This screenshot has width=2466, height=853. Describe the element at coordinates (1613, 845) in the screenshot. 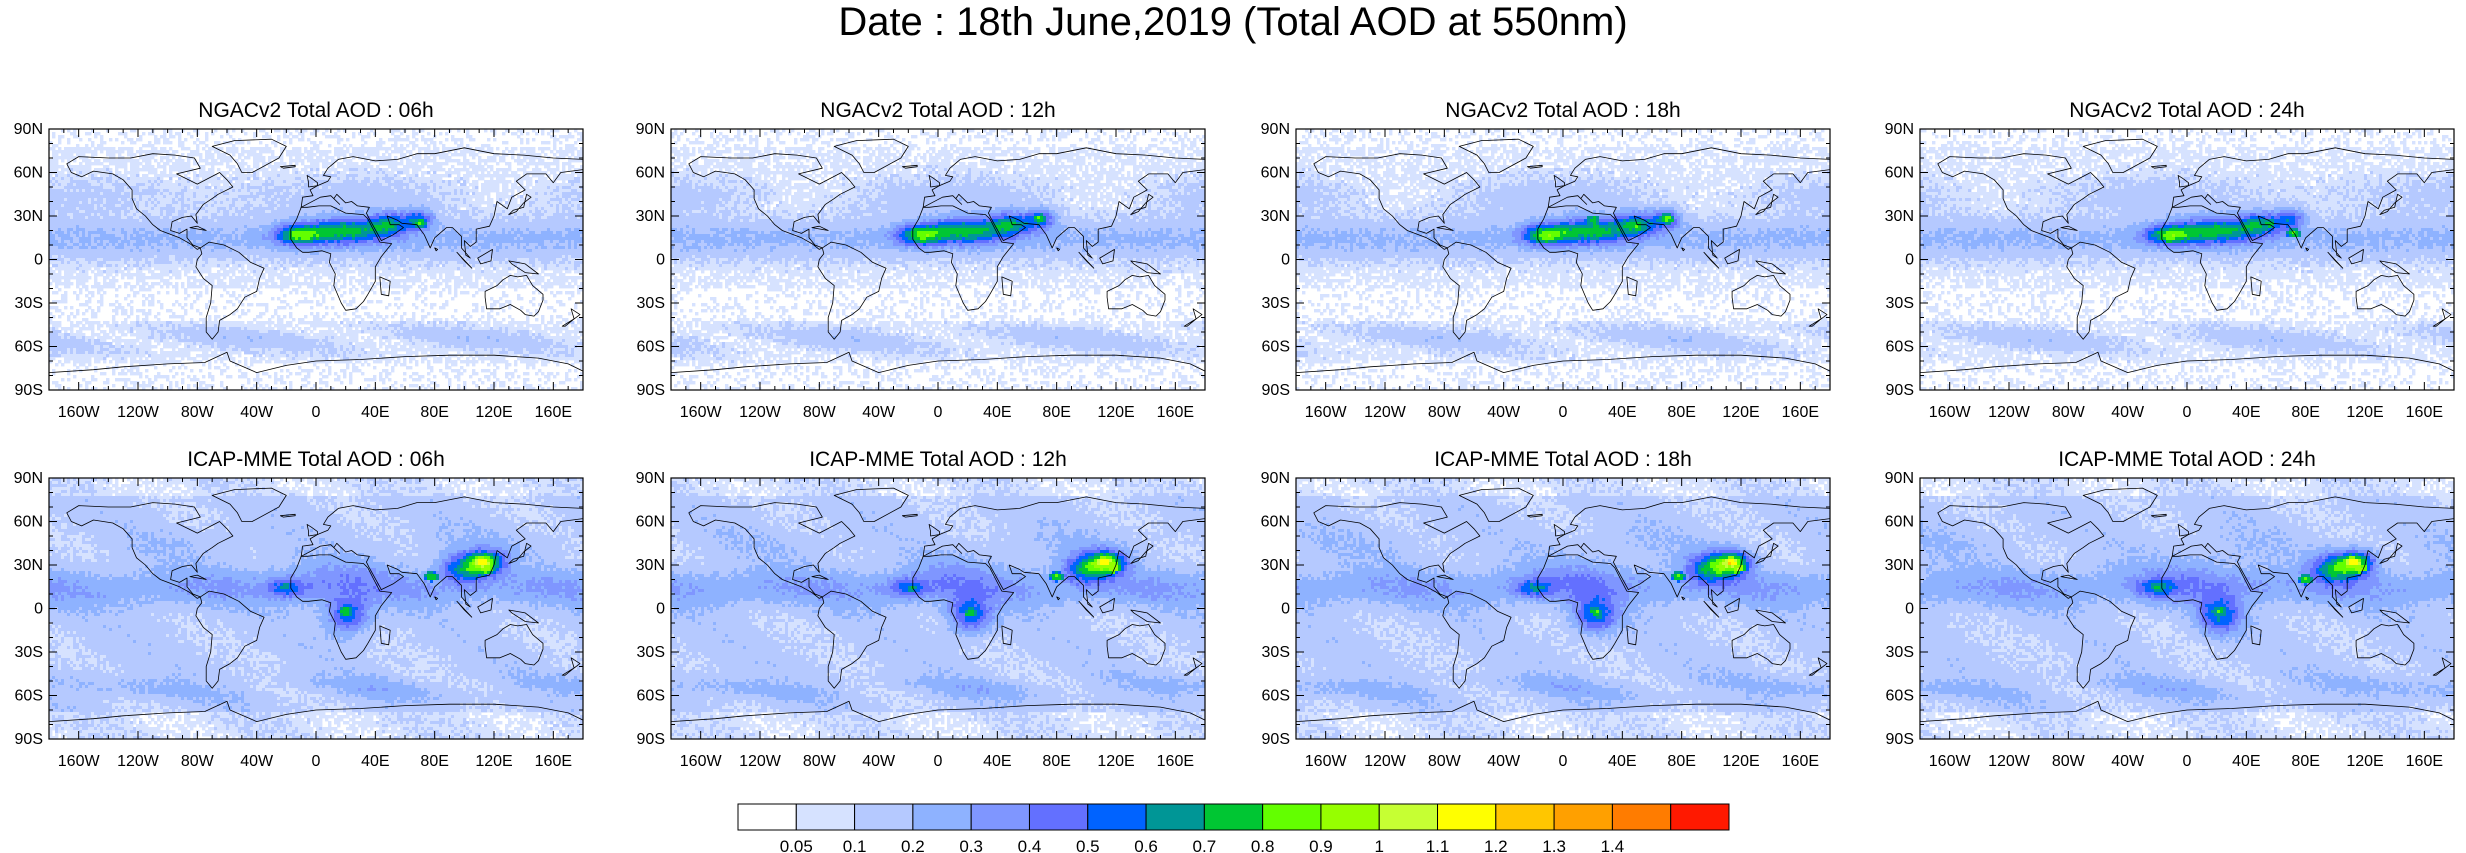

I see `colorbar-label: 1.4` at that location.